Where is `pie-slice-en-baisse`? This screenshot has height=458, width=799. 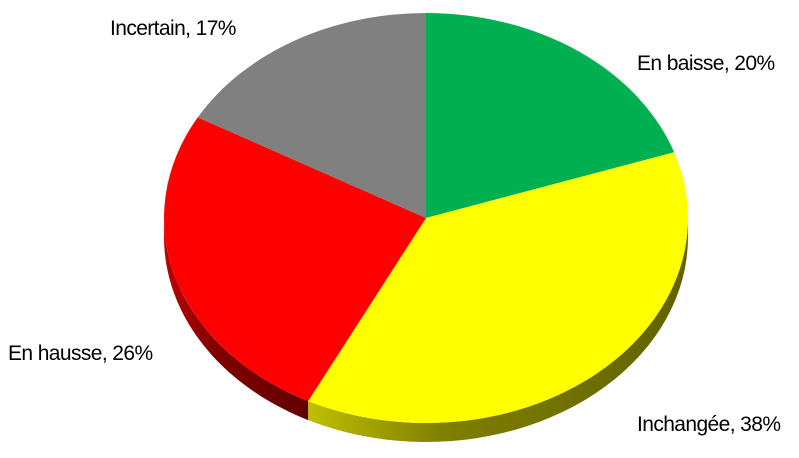
pie-slice-en-baisse is located at coordinates (550, 115).